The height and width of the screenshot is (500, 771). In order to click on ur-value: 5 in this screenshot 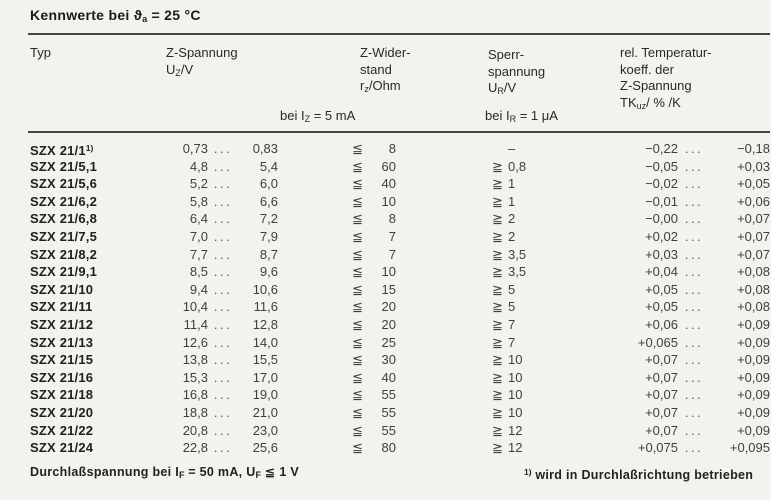, I will do `click(512, 289)`.